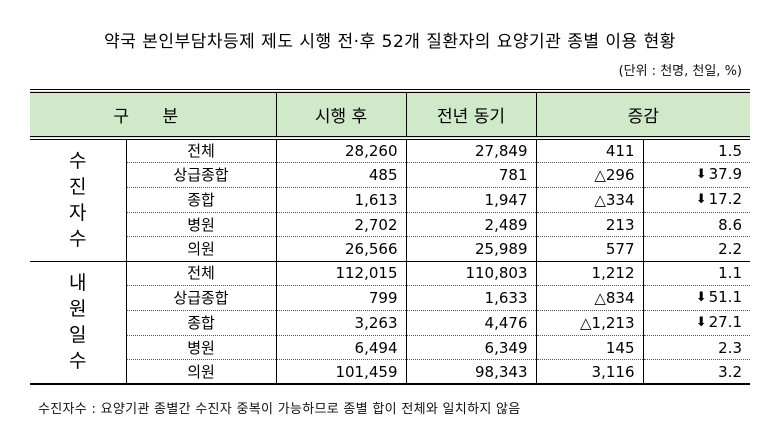  I want to click on table-row: 의원 26,566 25,989 577 2.2, so click(390, 249).